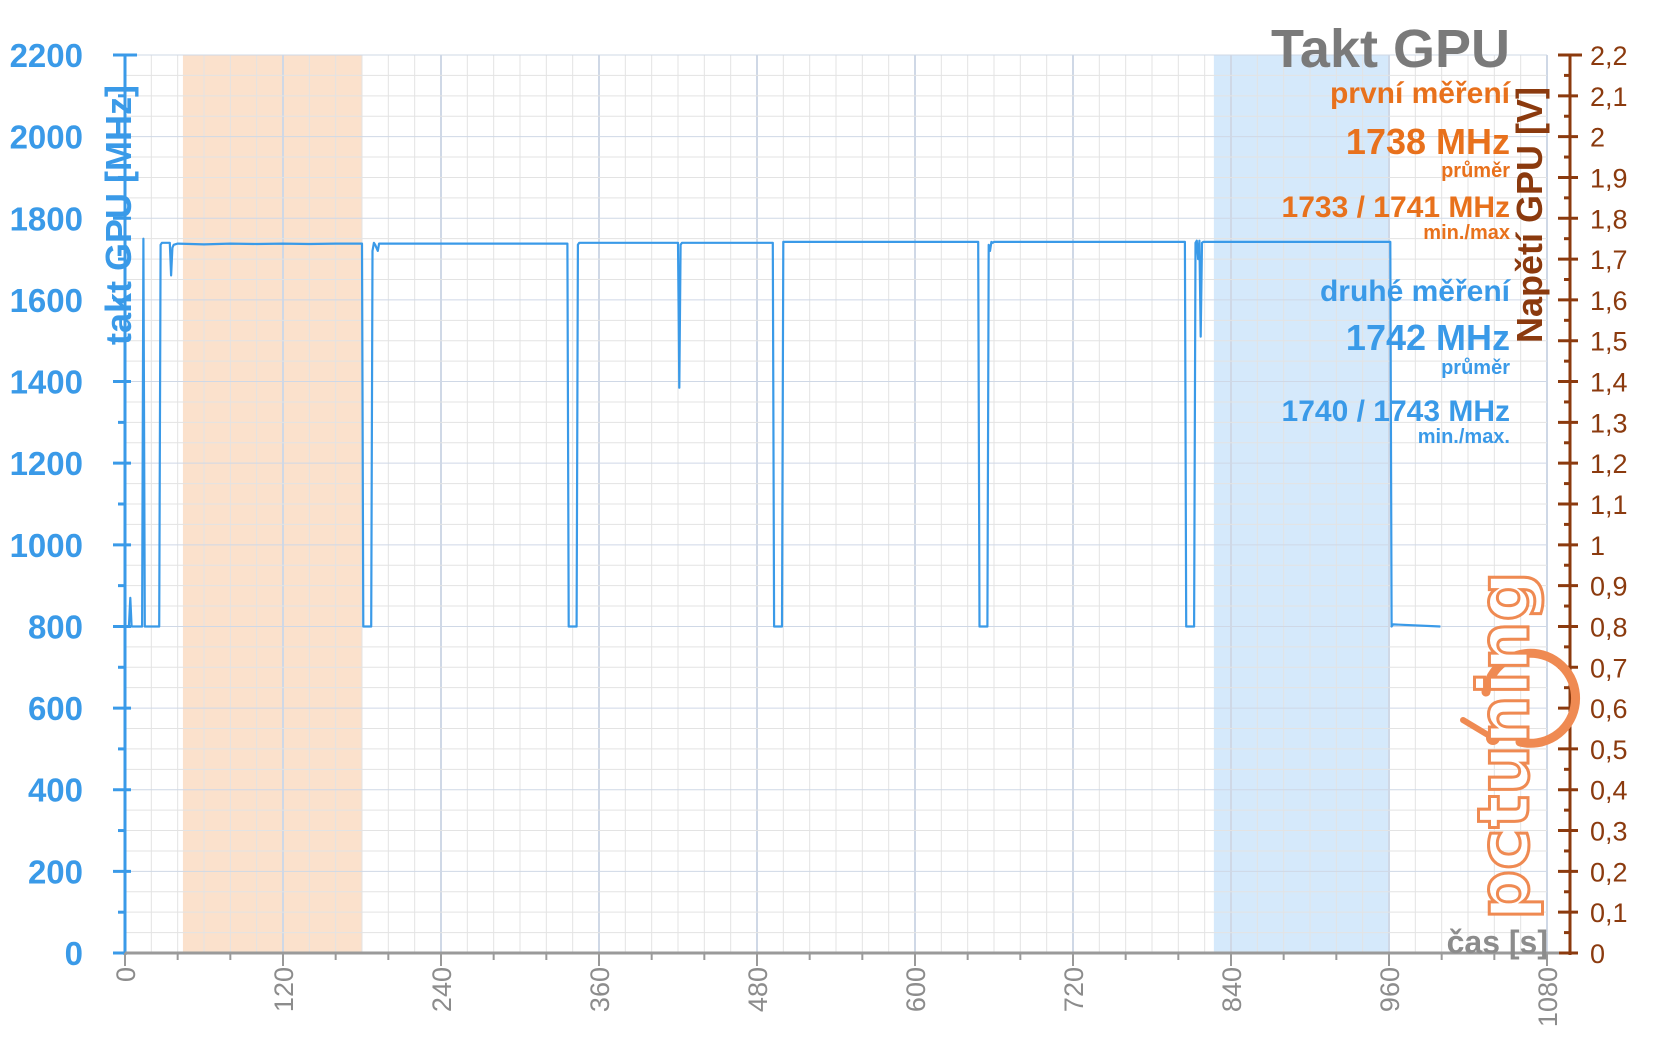 This screenshot has width=1656, height=1044. What do you see at coordinates (1609, 627) in the screenshot?
I see `y2-tick-label: 0,8` at bounding box center [1609, 627].